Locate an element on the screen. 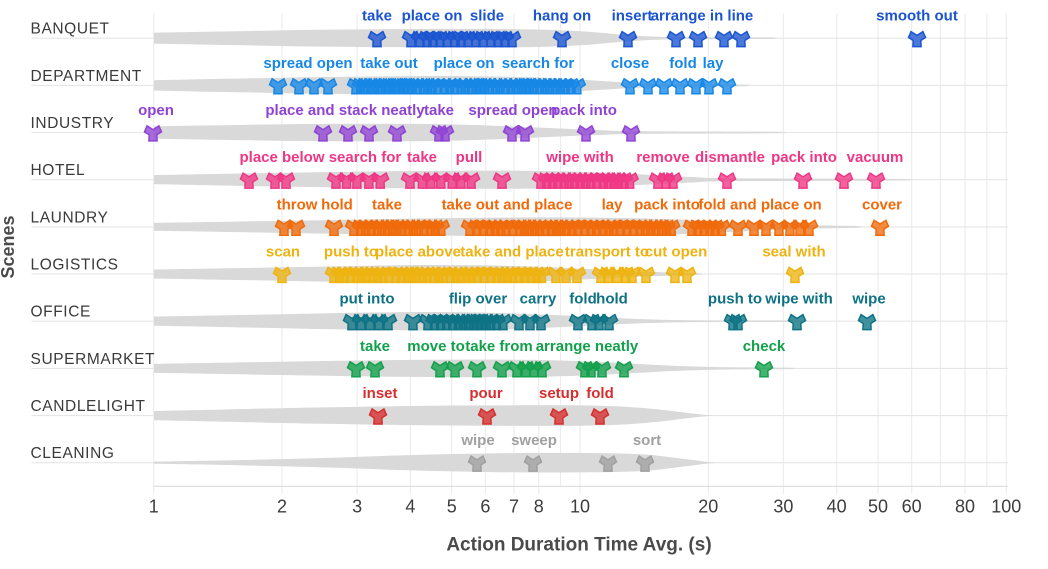 The width and height of the screenshot is (1048, 569). svg-text: Action Duration Time Avg. (s) is located at coordinates (578, 545).